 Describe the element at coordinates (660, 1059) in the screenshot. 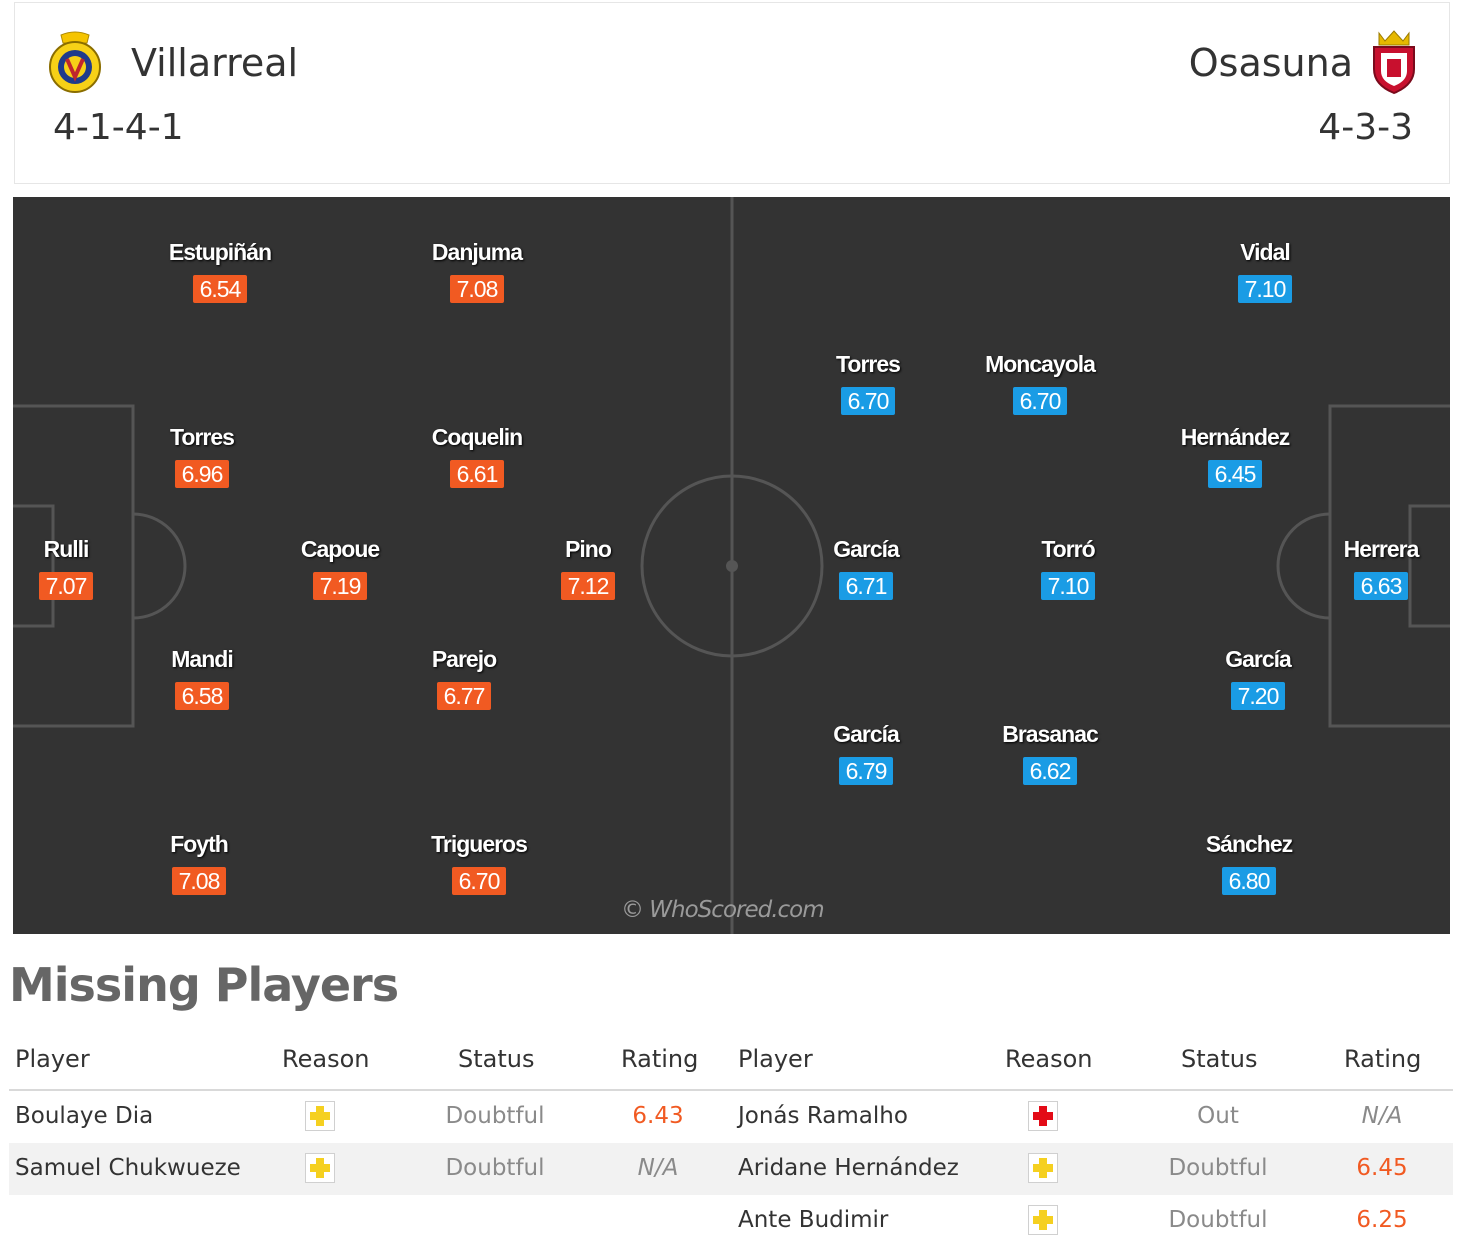

I see `header-rating-home: Rating` at that location.